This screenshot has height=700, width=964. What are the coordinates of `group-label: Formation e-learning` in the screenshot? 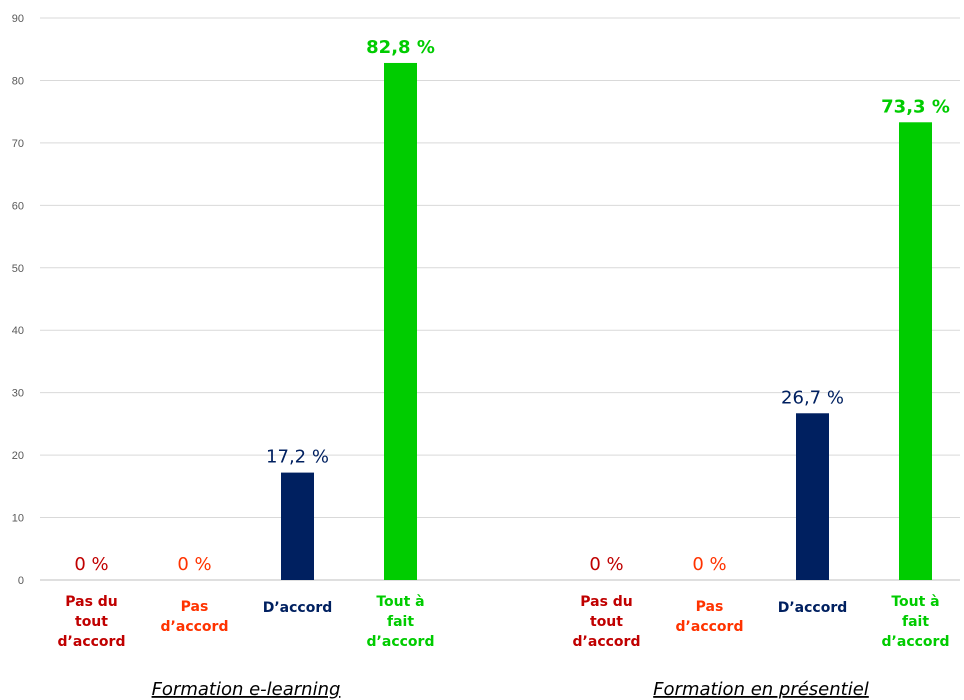 It's located at (246, 689).